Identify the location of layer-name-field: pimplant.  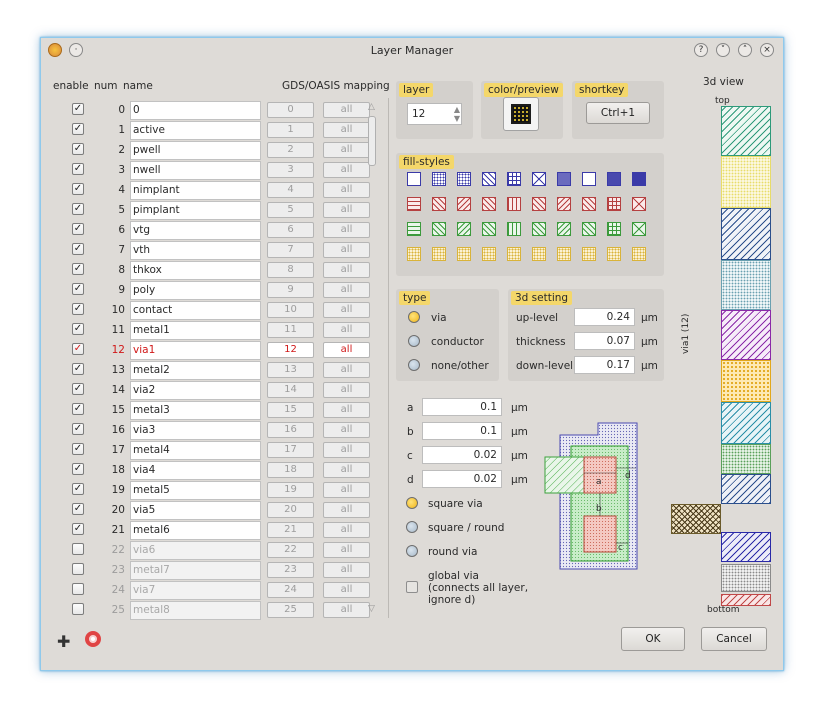
(195, 210).